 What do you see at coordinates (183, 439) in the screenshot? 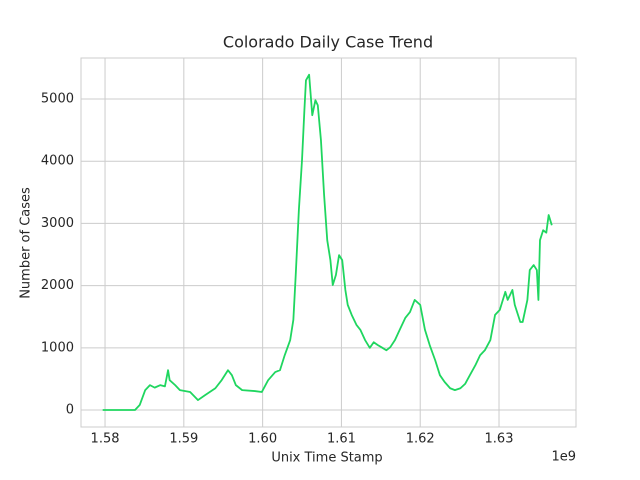
I see `x-tick-label: 1.59` at bounding box center [183, 439].